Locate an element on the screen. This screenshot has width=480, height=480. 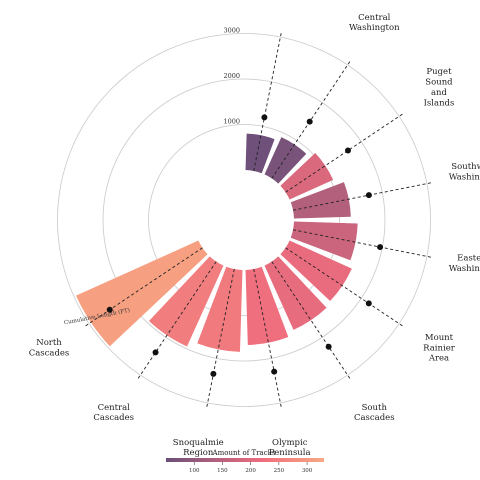
color-legend: Amount of Tracks 100 150 200 250 300 is located at coordinates (245, 461).